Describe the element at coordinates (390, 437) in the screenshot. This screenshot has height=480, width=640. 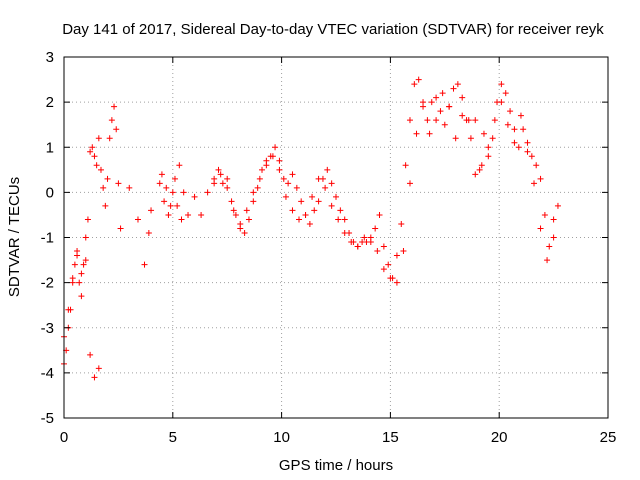
I see `x-tick-label: 15` at that location.